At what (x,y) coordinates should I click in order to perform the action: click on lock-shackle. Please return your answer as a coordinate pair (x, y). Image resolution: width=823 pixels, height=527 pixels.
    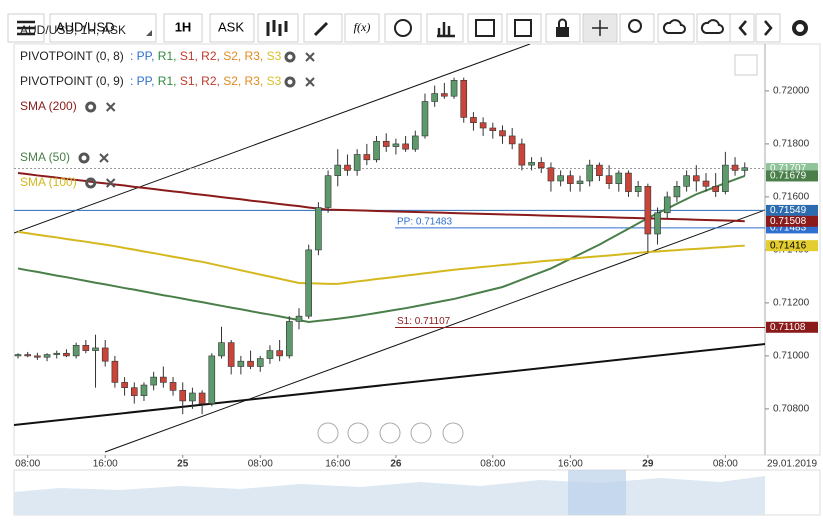
    Looking at the image, I should click on (562, 22).